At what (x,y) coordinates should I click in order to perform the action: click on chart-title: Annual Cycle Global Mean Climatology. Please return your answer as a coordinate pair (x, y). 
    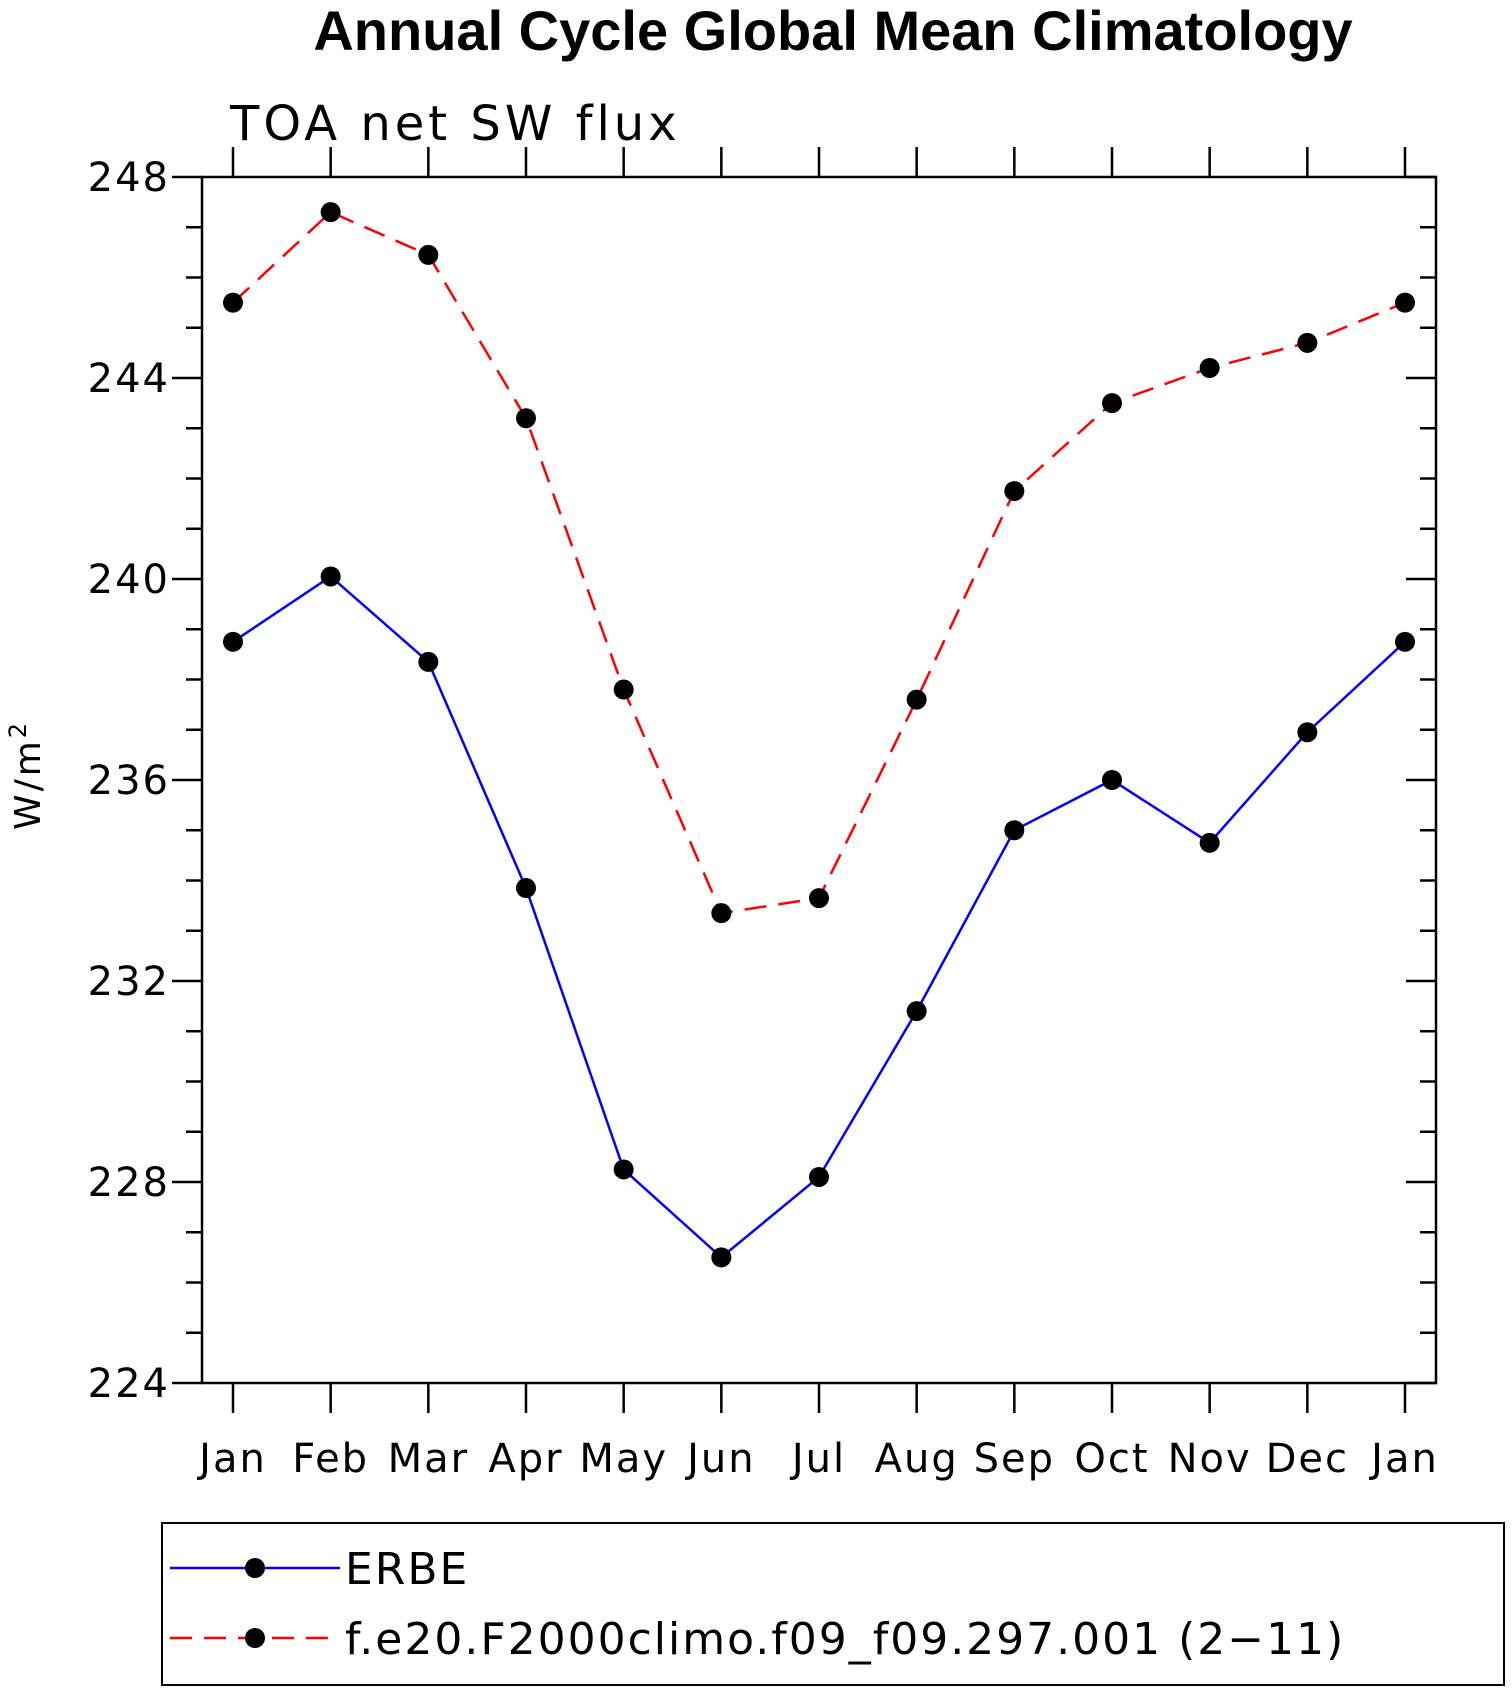
    Looking at the image, I should click on (832, 31).